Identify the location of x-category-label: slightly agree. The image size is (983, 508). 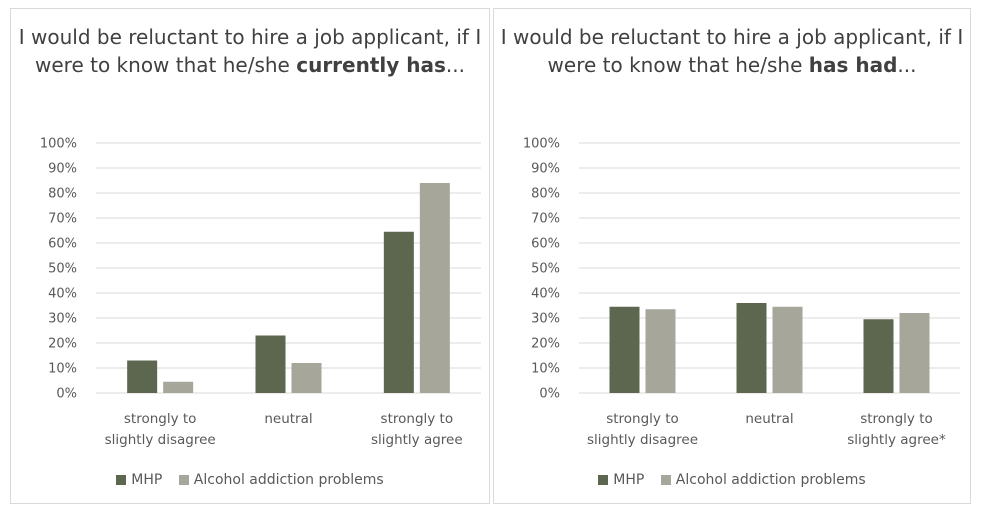
(417, 440).